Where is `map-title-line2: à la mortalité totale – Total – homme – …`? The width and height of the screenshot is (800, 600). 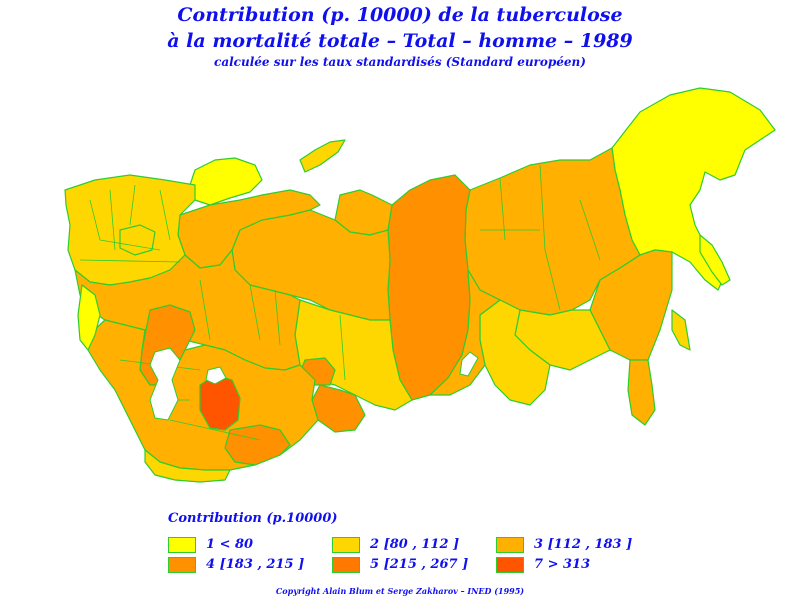
map-title-line2: à la mortalité totale – Total – homme – … is located at coordinates (400, 41).